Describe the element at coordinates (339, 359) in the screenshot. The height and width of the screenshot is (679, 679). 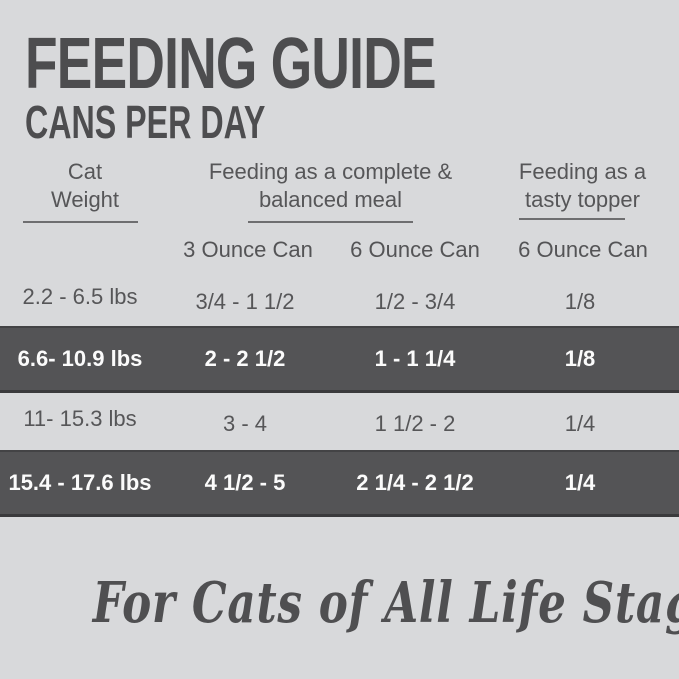
I see `table-row-highlighted: 6.6- 10.9 lbs 2 - 2 1/2 1 - 1 1/4 1/8` at that location.